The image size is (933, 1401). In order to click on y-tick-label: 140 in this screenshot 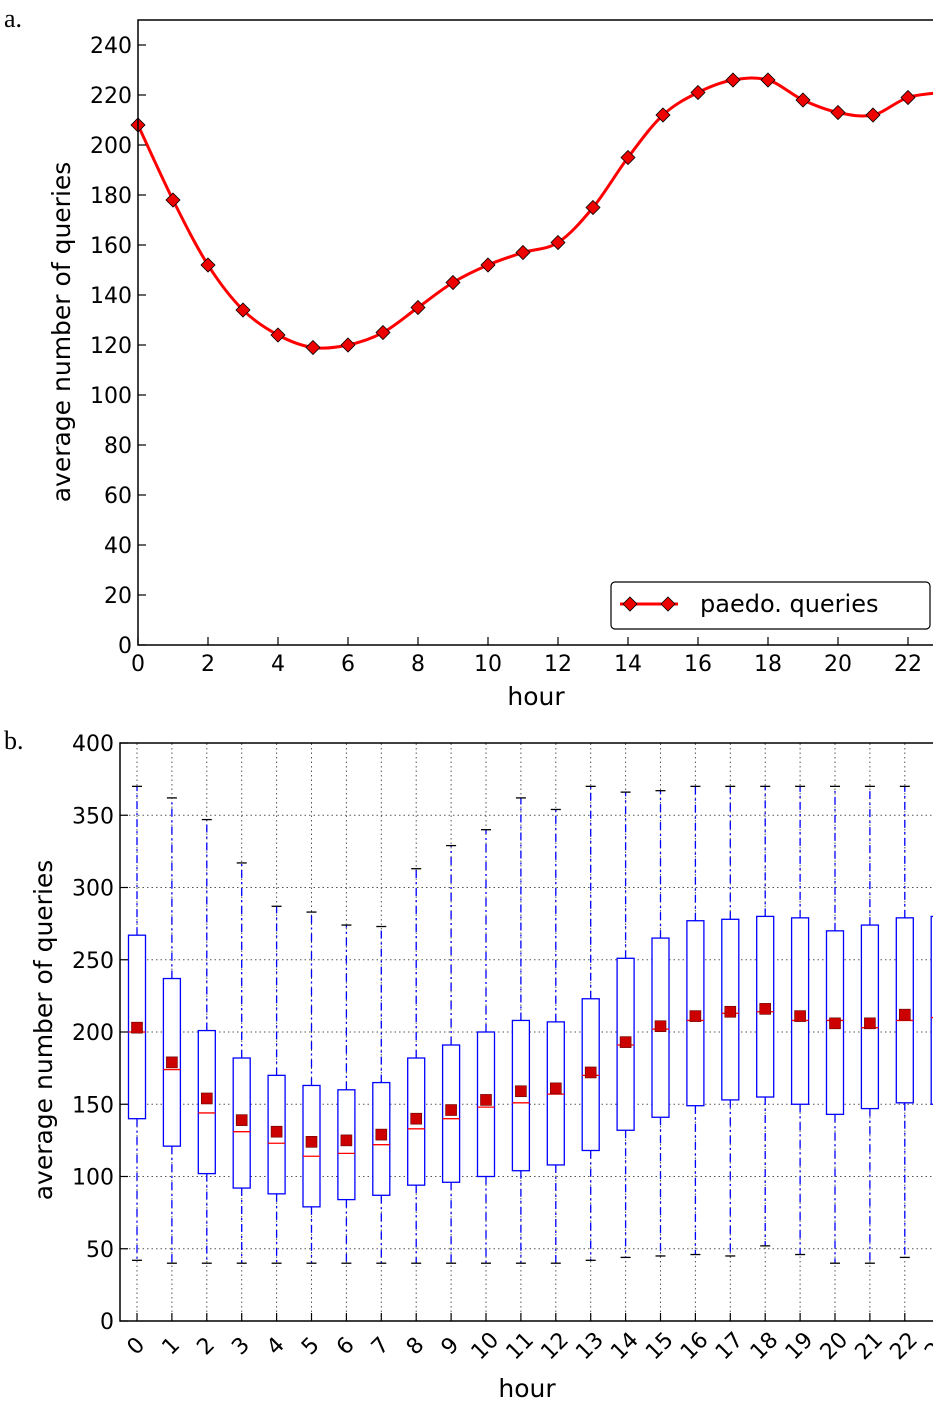, I will do `click(111, 296)`.